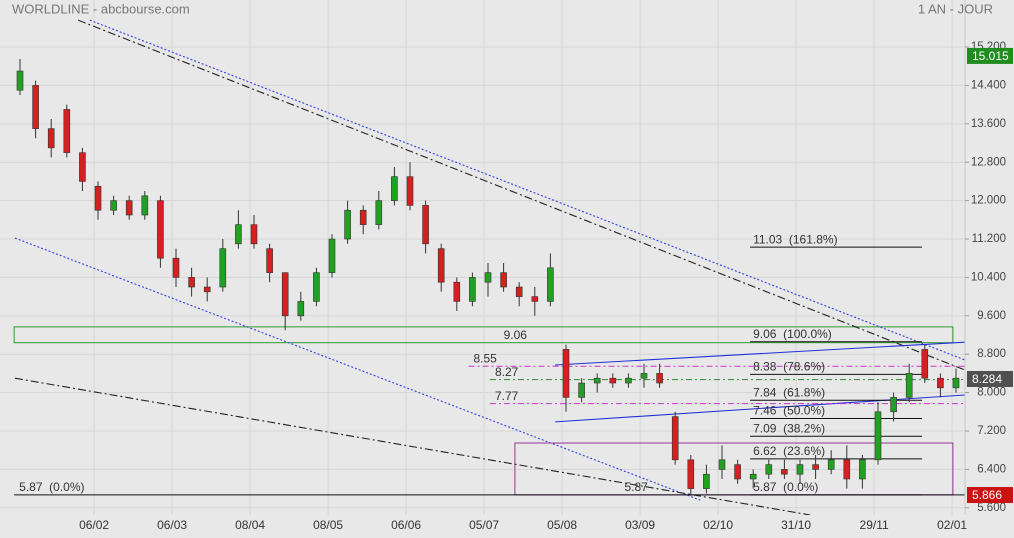 The width and height of the screenshot is (1014, 538). I want to click on x-tick-label: 31/10, so click(796, 525).